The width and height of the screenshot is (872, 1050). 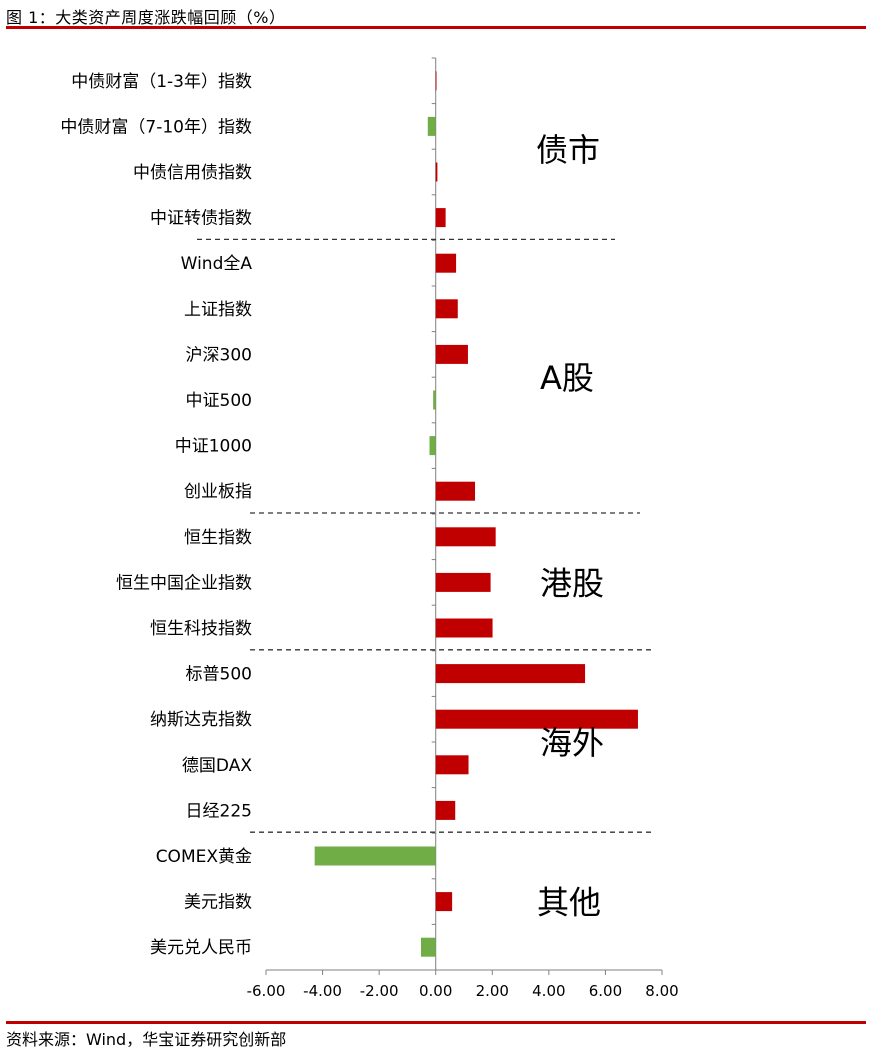 What do you see at coordinates (219, 355) in the screenshot?
I see `category-label: 沪深300` at bounding box center [219, 355].